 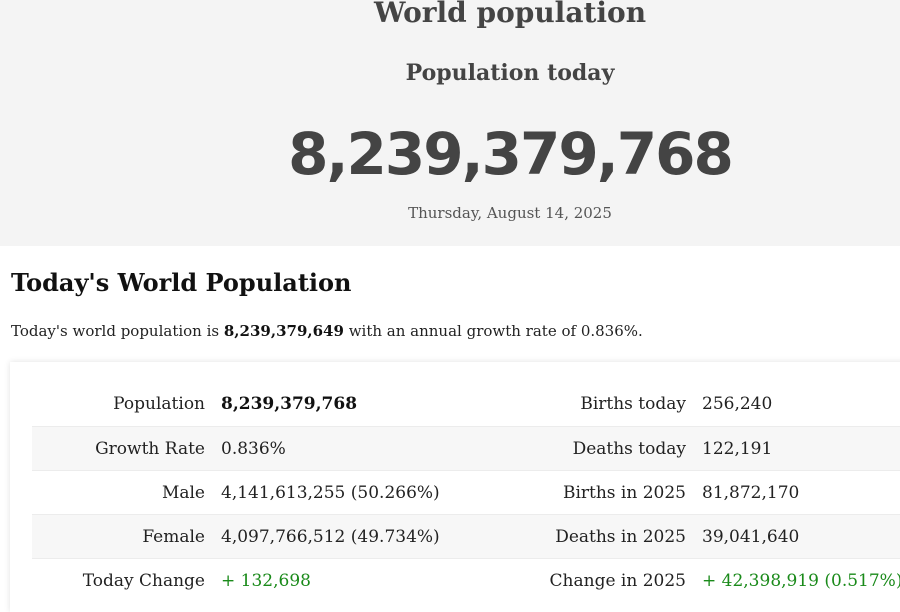 What do you see at coordinates (330, 493) in the screenshot?
I see `stat-value: 4,141,613,255 (50.266%)` at bounding box center [330, 493].